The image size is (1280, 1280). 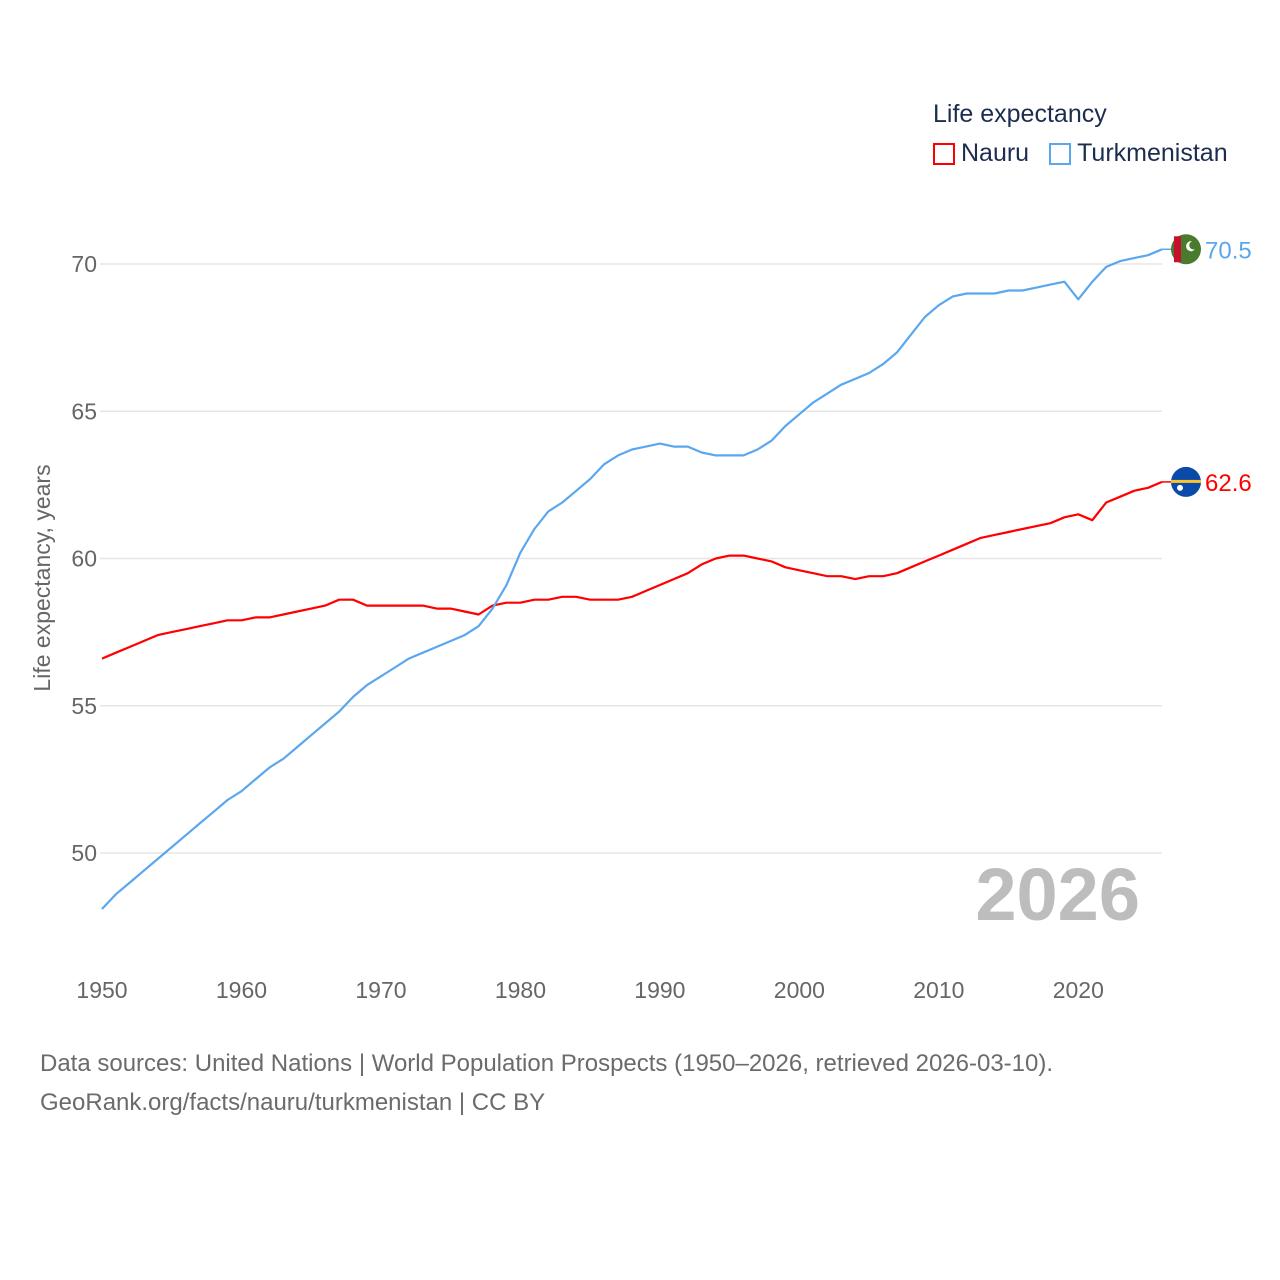 I want to click on flag-band, so click(x=1177, y=249).